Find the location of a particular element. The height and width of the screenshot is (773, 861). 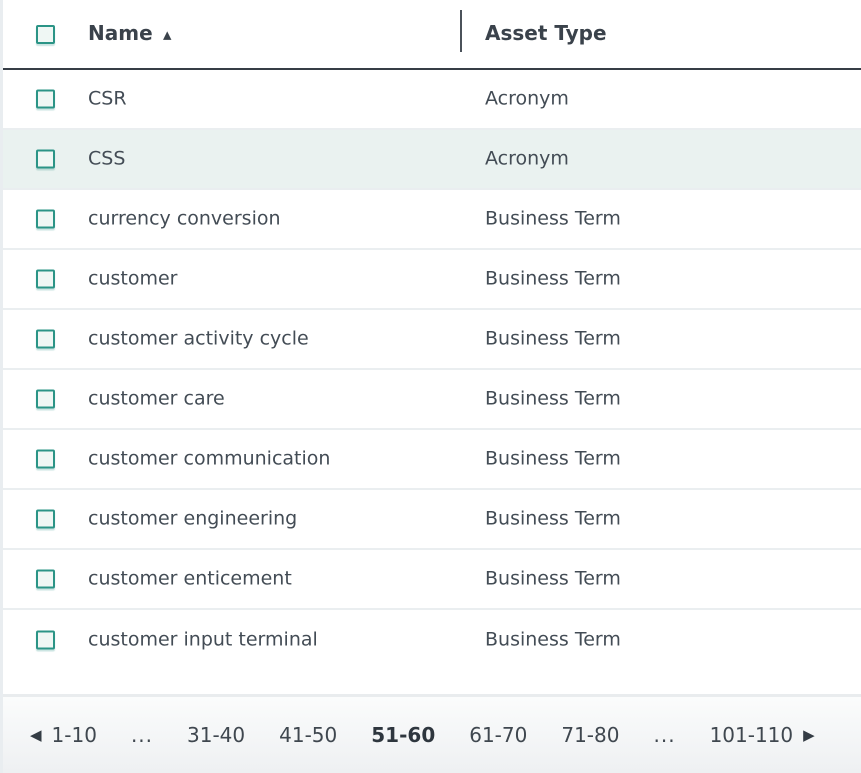

sort-ascending-icon: ▲ is located at coordinates (167, 35).